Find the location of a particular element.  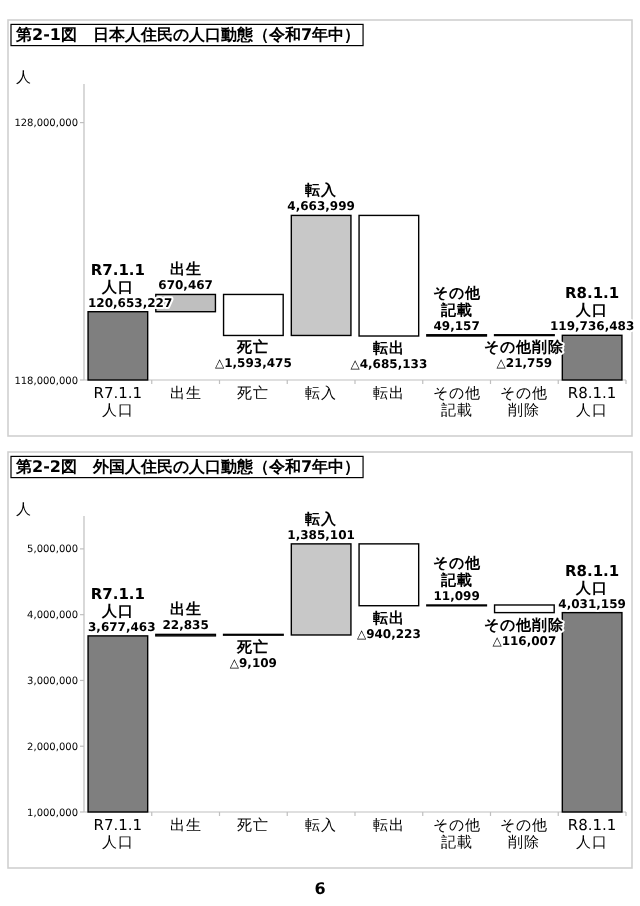

chart-title: 第2-1図 日本人住民の人口動態（令和7年中） is located at coordinates (187, 35).